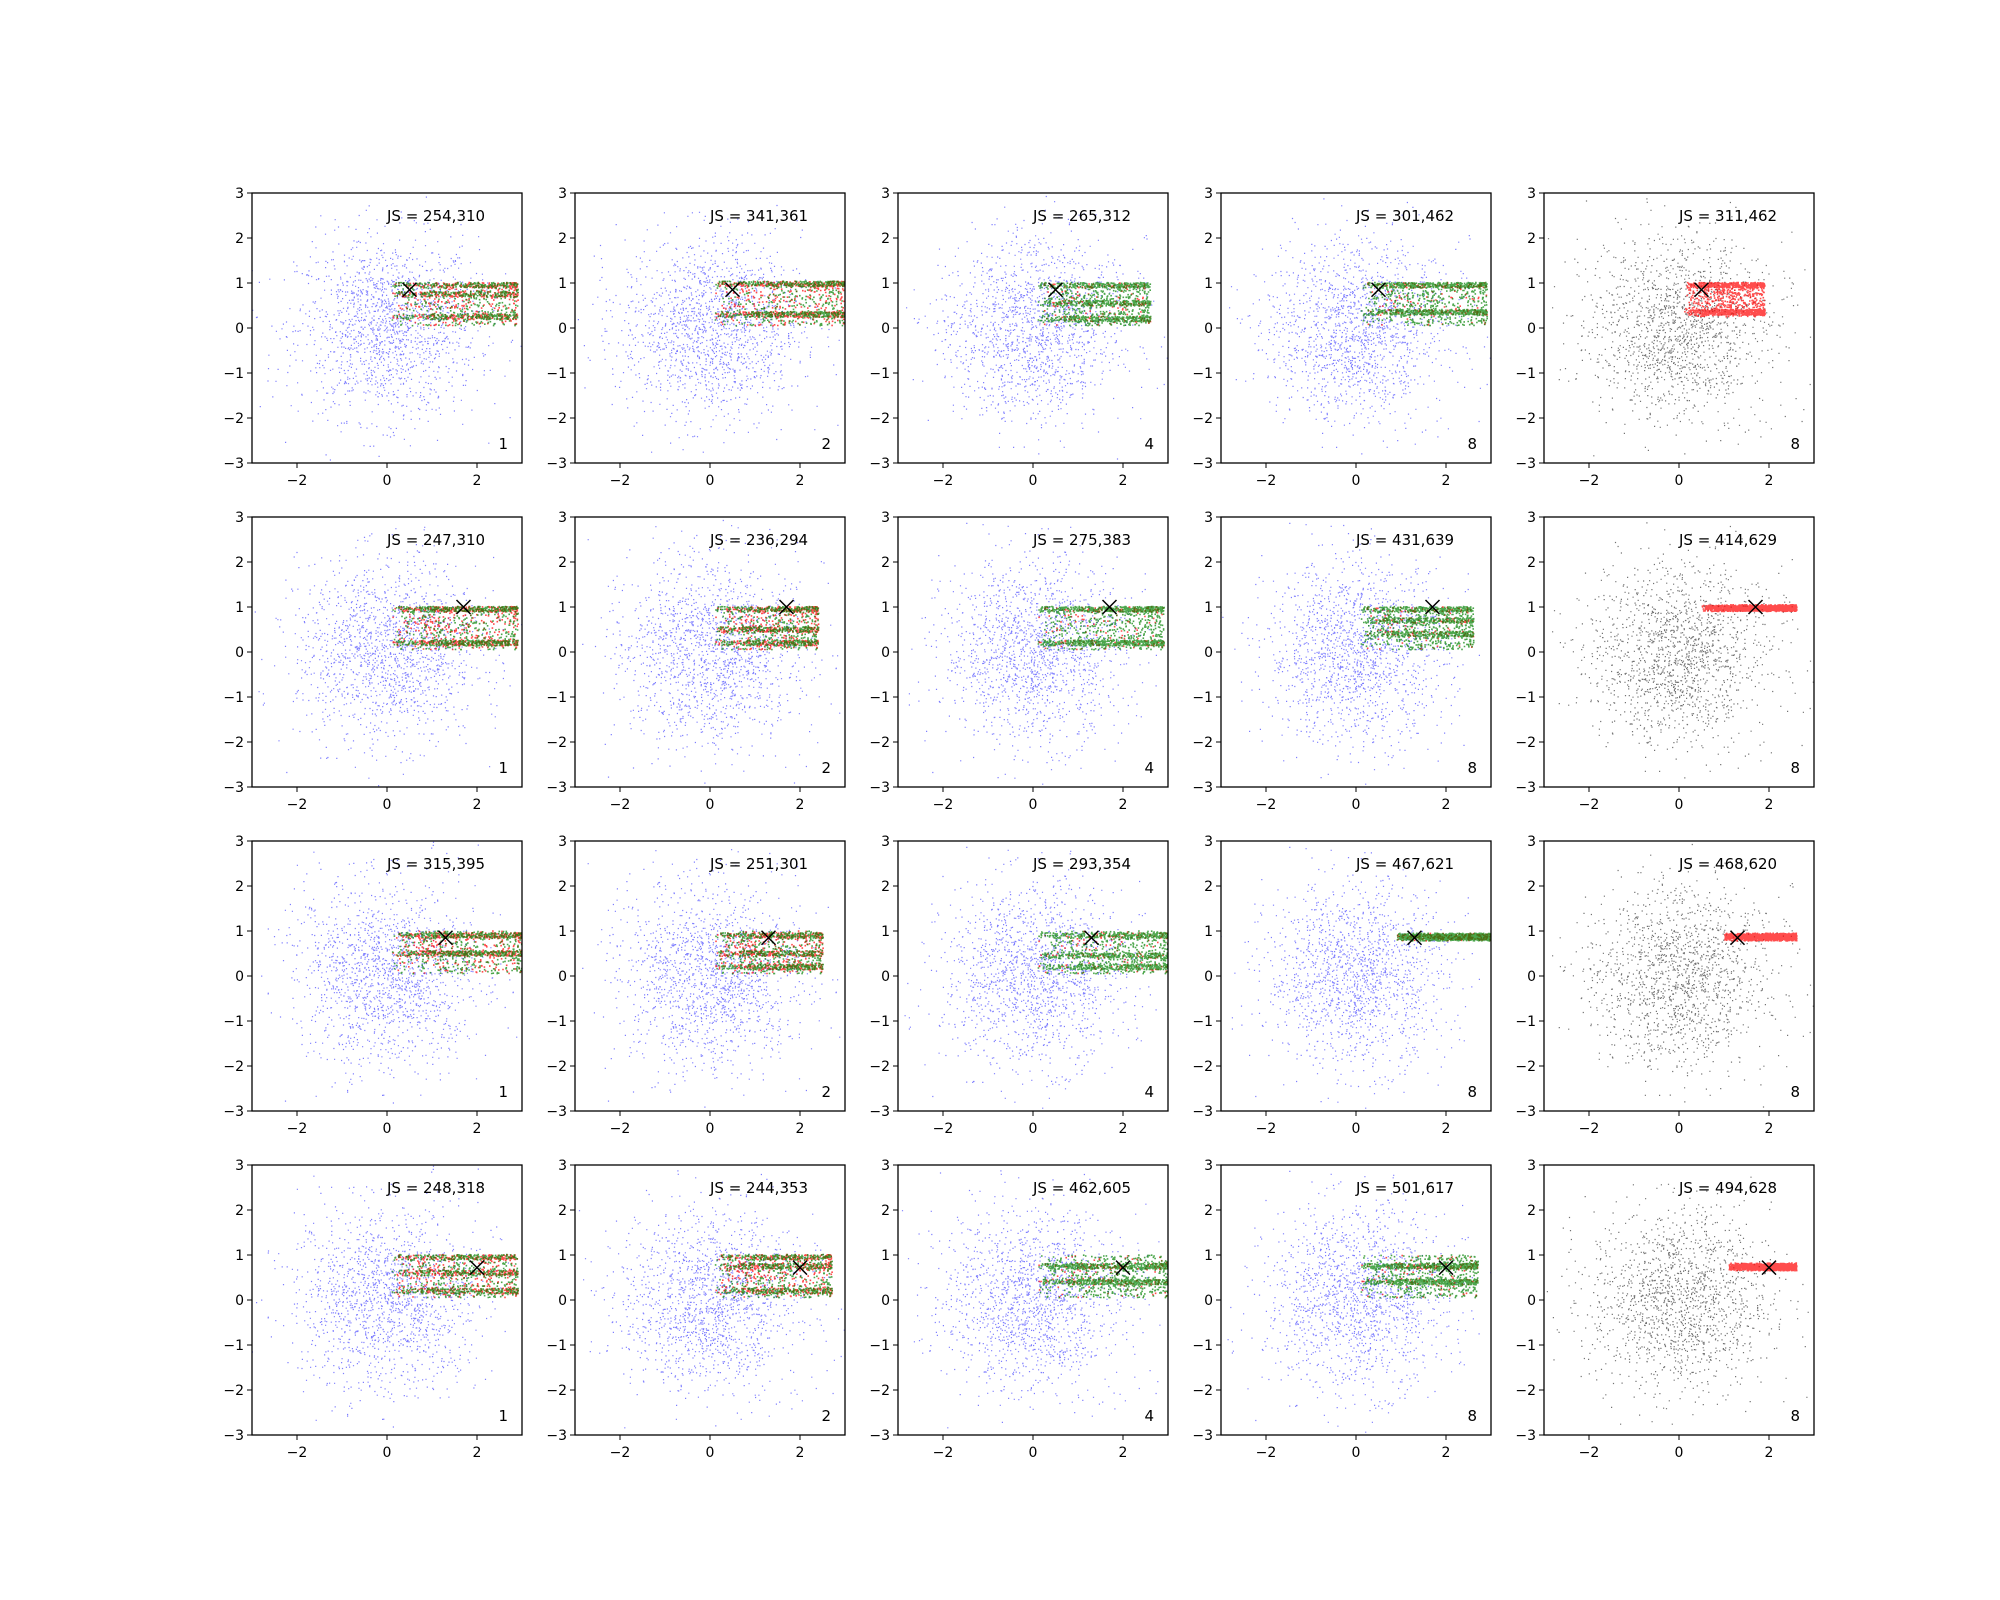  I want to click on k-annotation: 2, so click(826, 768).